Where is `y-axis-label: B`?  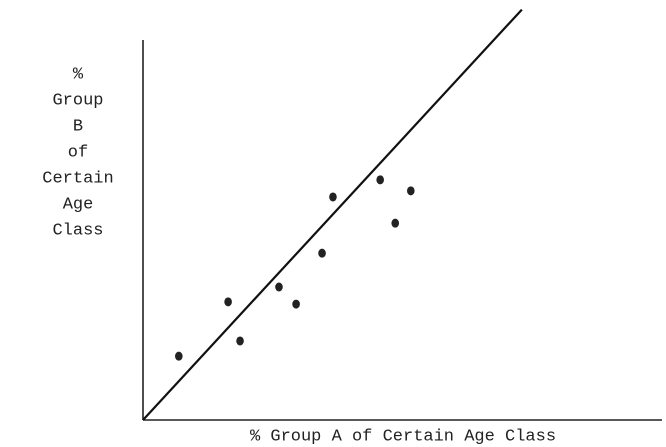 y-axis-label: B is located at coordinates (78, 126).